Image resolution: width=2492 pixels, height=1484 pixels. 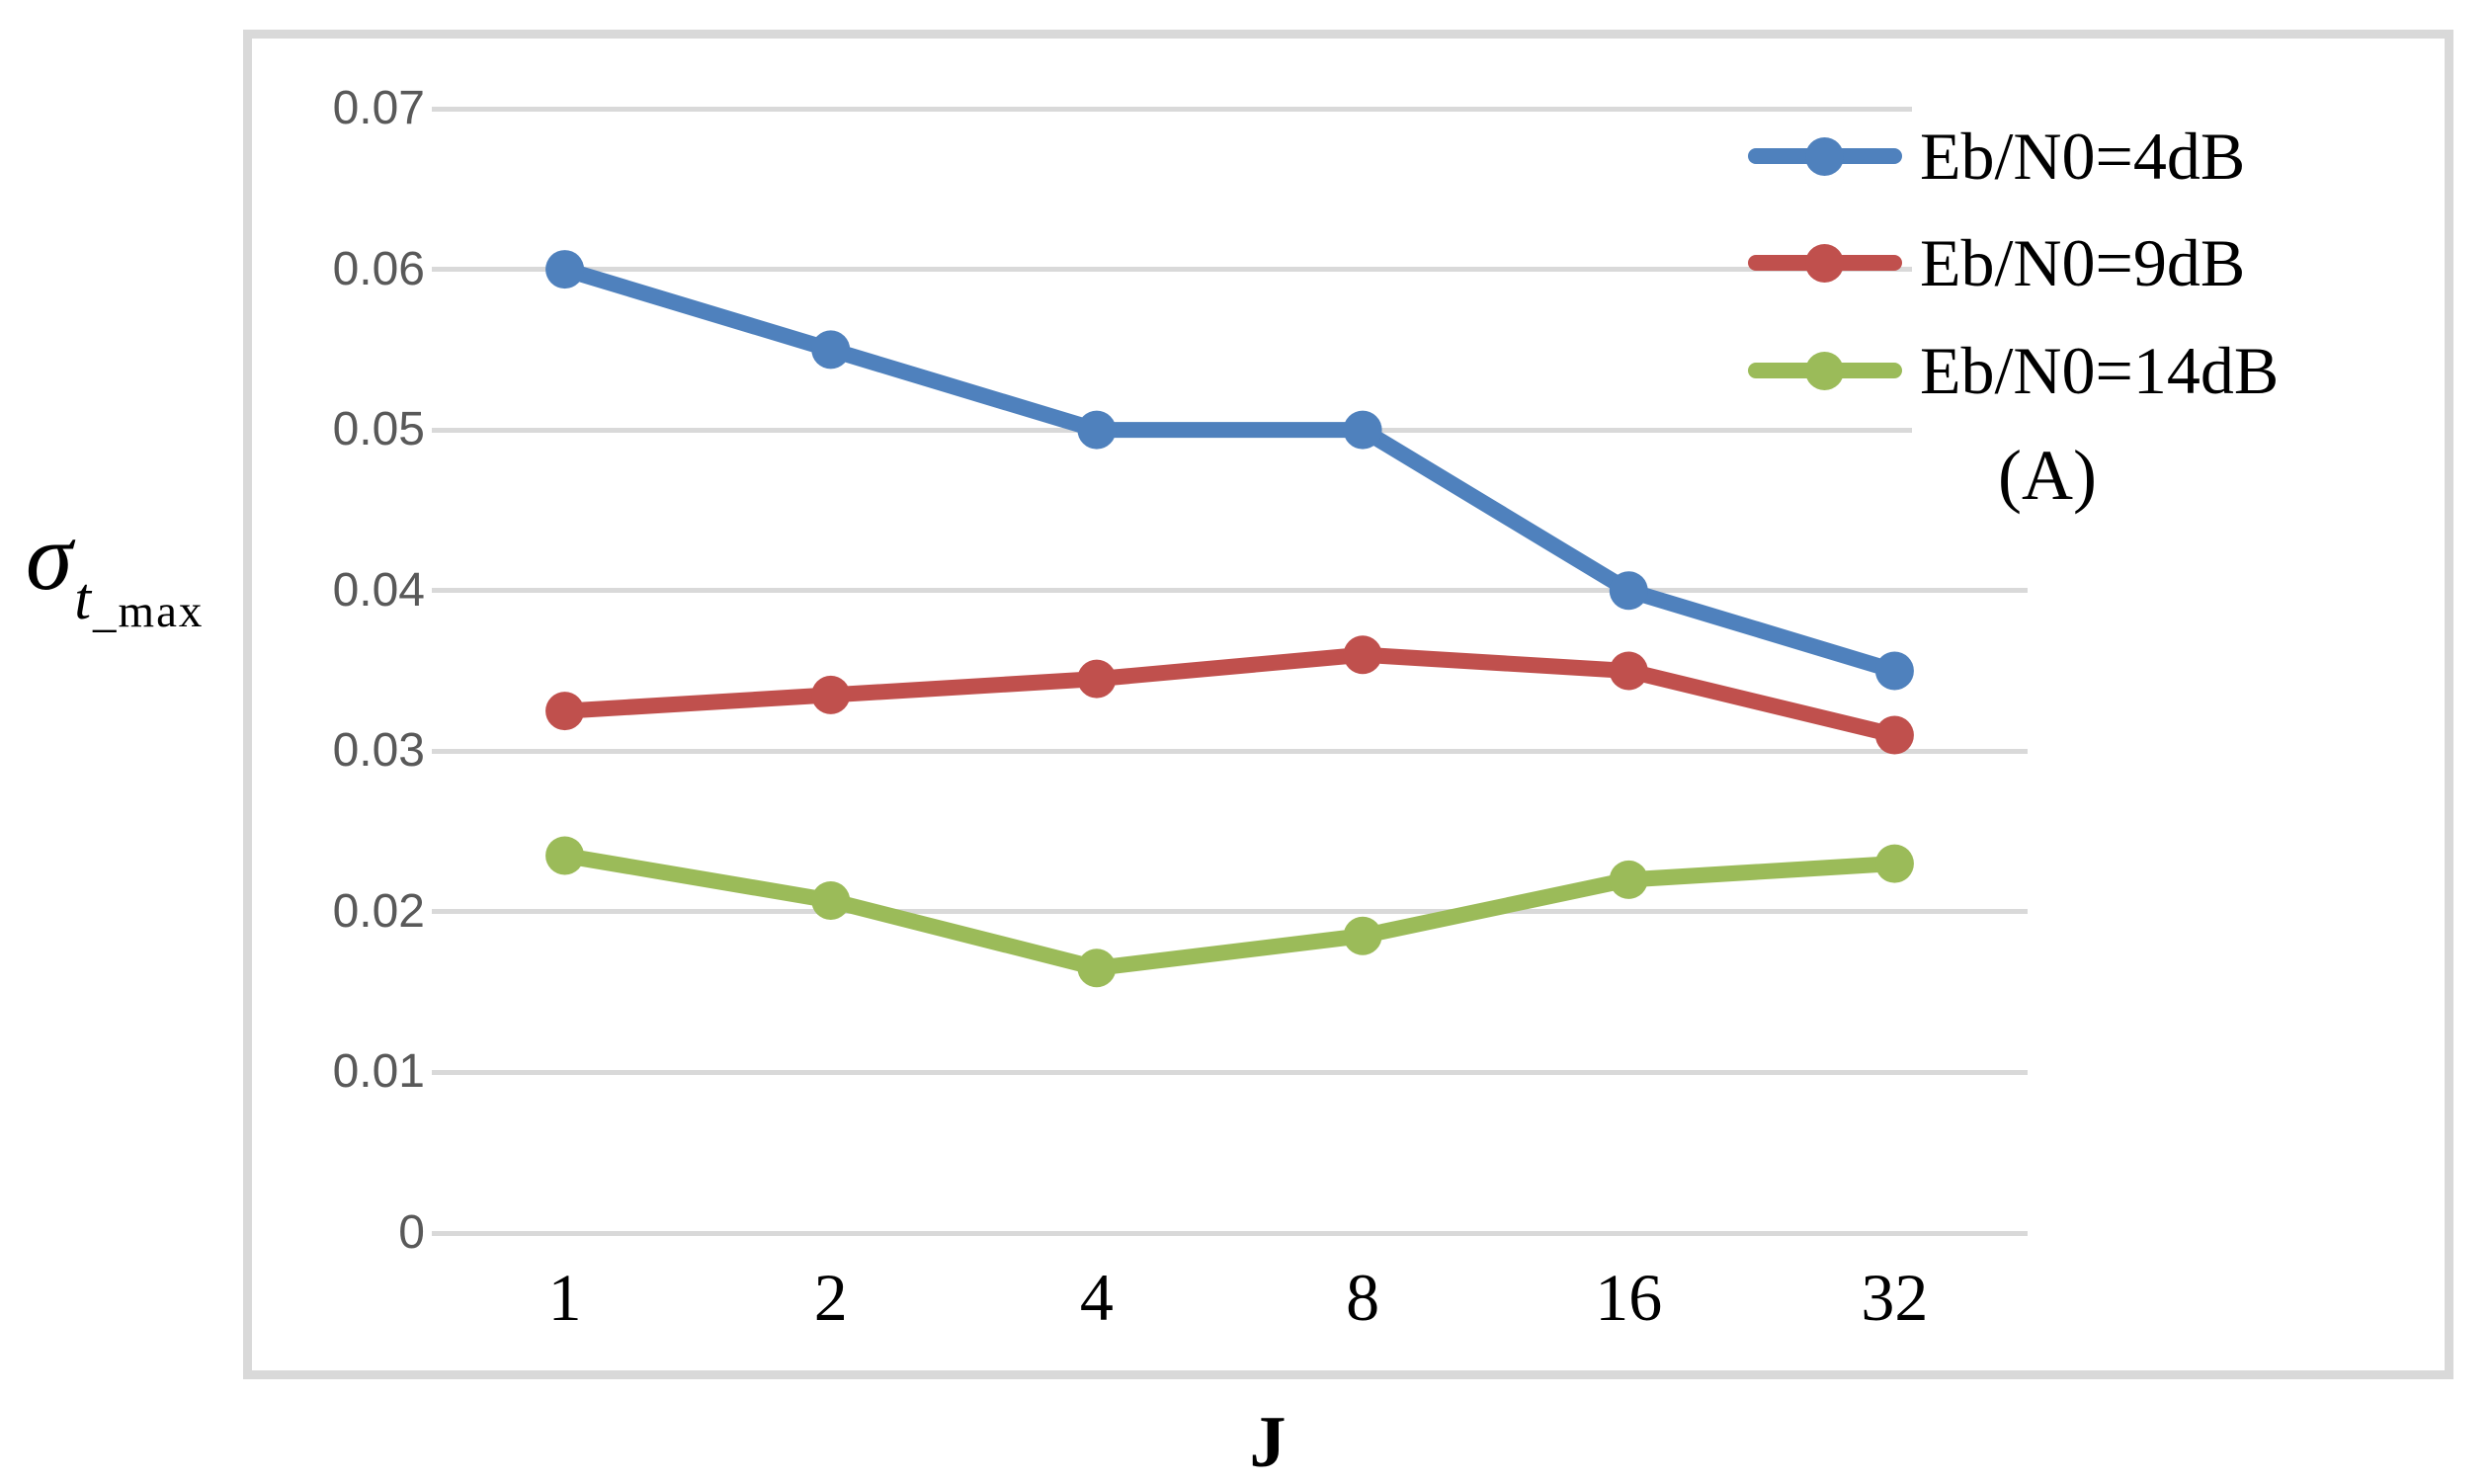 I want to click on legend-item: Eb/N0=9dB, so click(x=1997, y=262).